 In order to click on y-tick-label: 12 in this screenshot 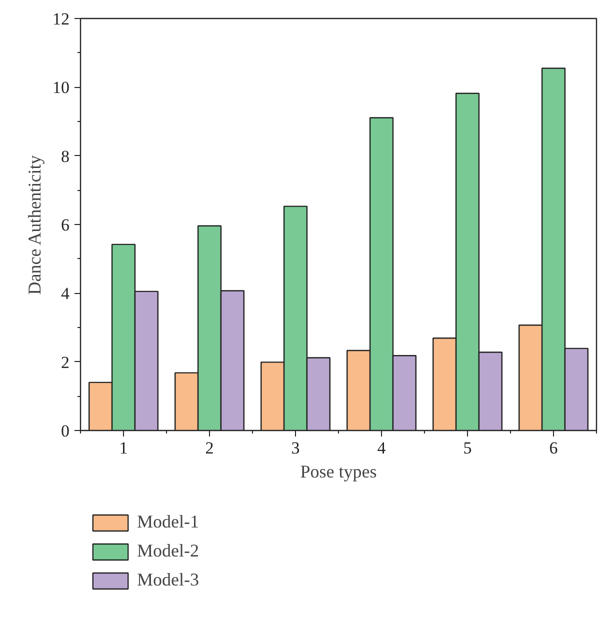, I will do `click(61, 19)`.